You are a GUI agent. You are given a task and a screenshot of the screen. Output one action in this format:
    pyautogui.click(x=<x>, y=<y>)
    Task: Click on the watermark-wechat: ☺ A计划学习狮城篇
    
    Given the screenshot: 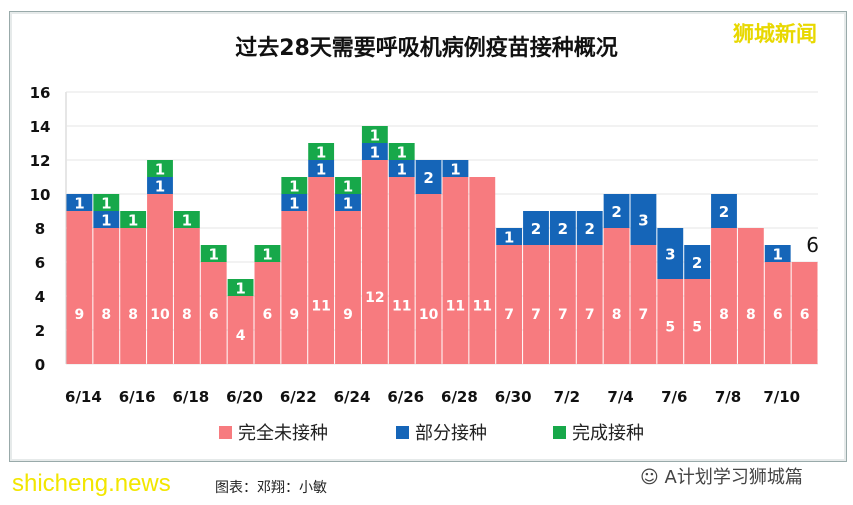 What is the action you would take?
    pyautogui.click(x=721, y=477)
    